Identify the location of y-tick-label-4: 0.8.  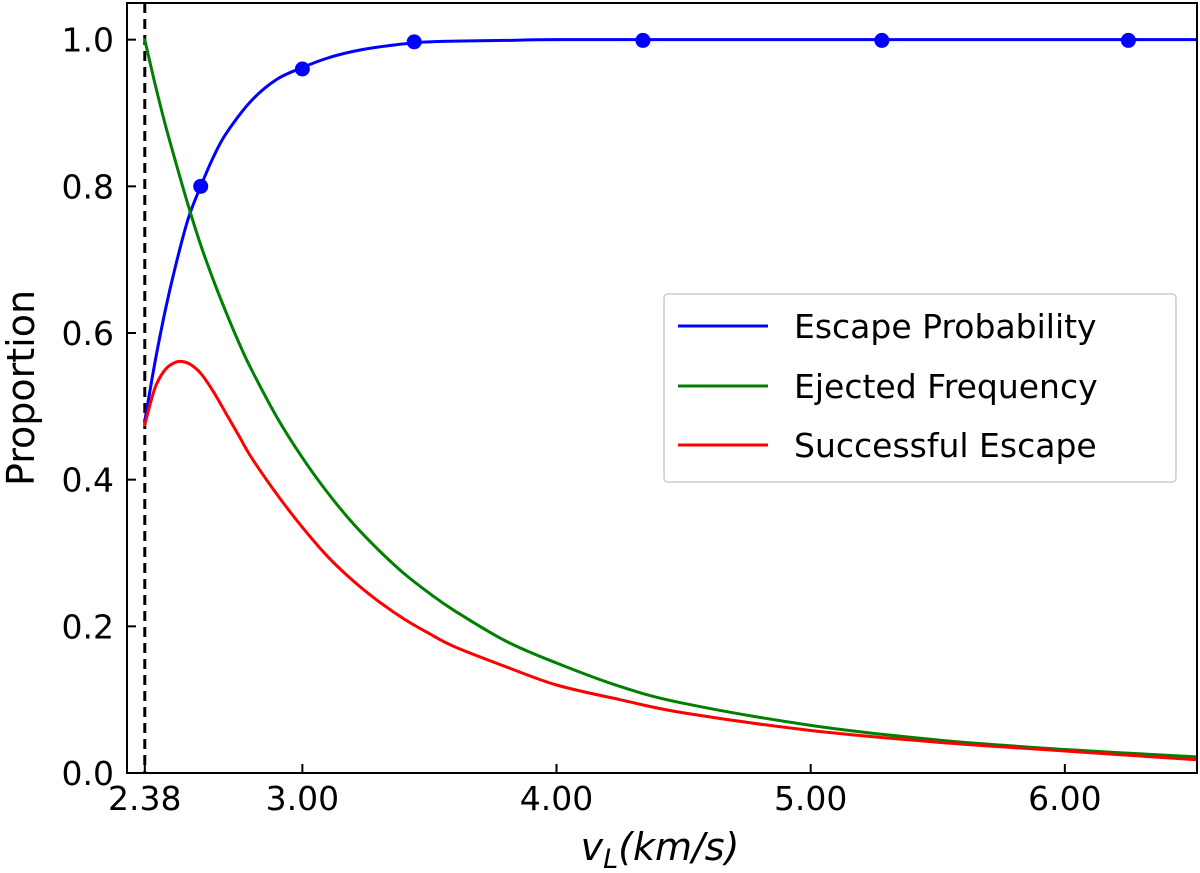
(88, 186).